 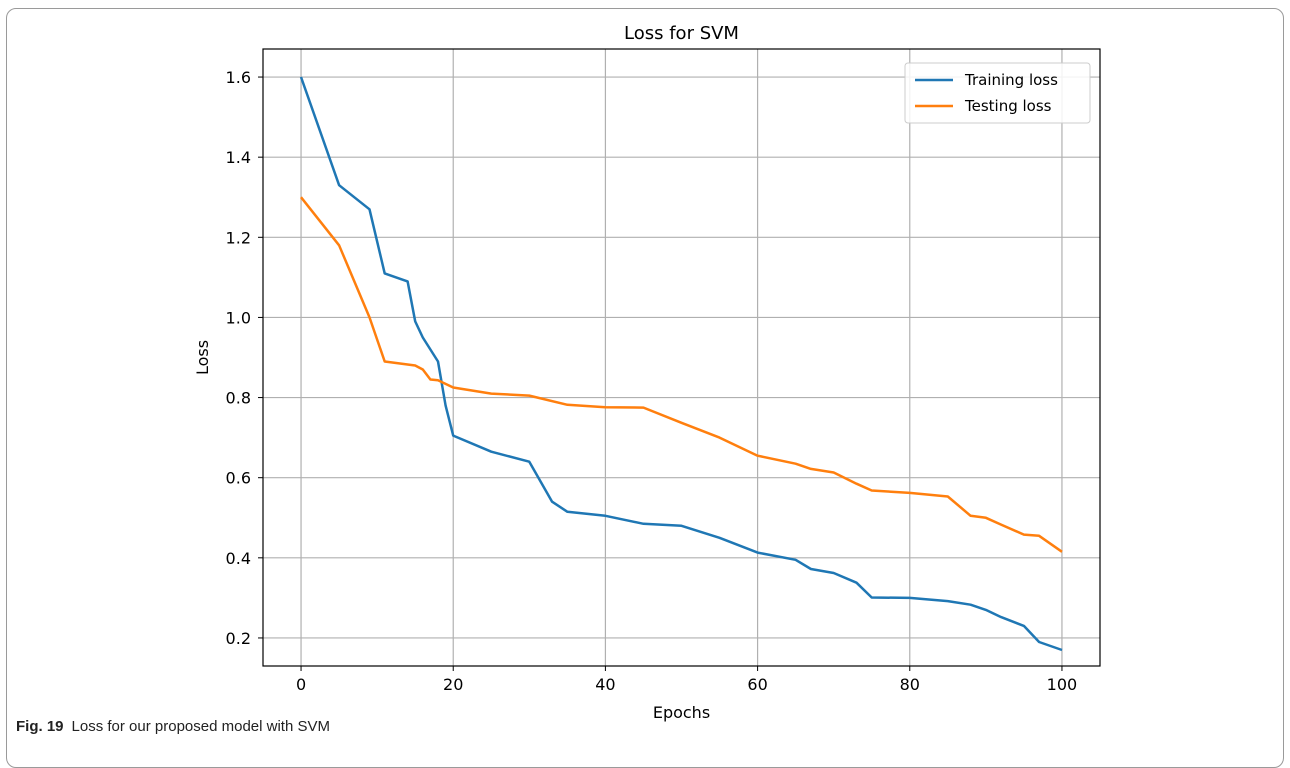 What do you see at coordinates (301, 684) in the screenshot?
I see `x-tick-label: 0` at bounding box center [301, 684].